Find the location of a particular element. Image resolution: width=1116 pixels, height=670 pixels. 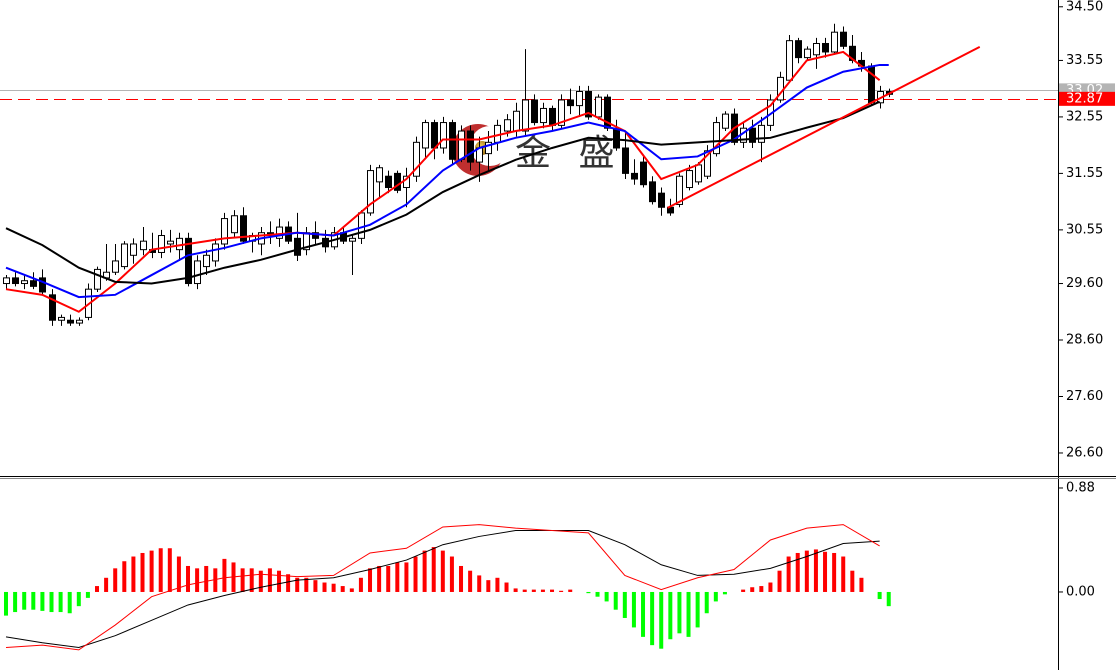

y-tick-label: 27.60 is located at coordinates (1084, 396).